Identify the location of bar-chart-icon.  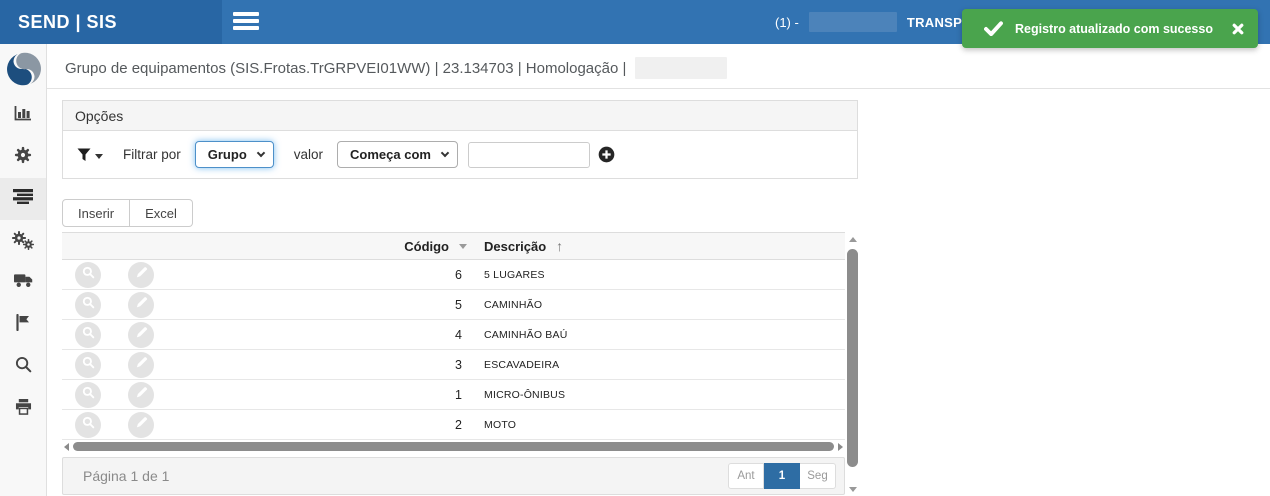
(23, 115).